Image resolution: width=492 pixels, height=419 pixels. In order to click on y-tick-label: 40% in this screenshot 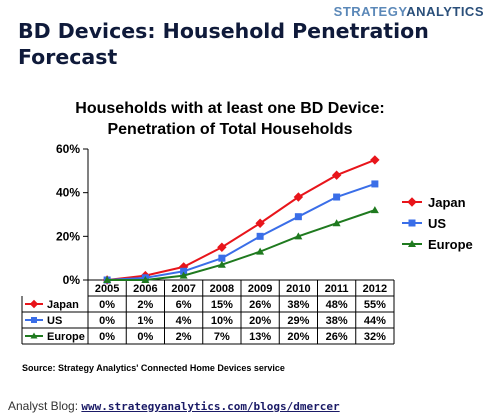, I will do `click(68, 193)`.